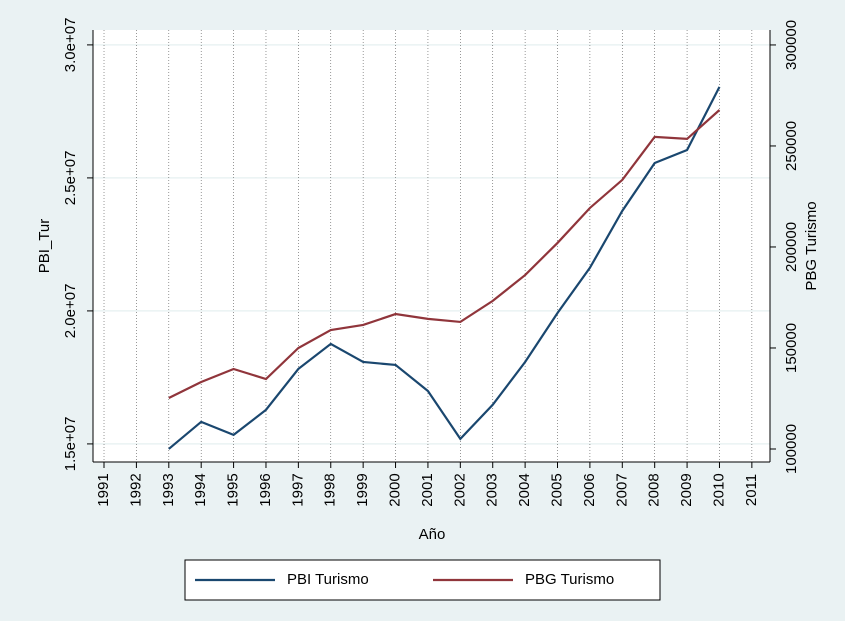  Describe the element at coordinates (70, 444) in the screenshot. I see `y-tick-label: 1.5e+07` at that location.